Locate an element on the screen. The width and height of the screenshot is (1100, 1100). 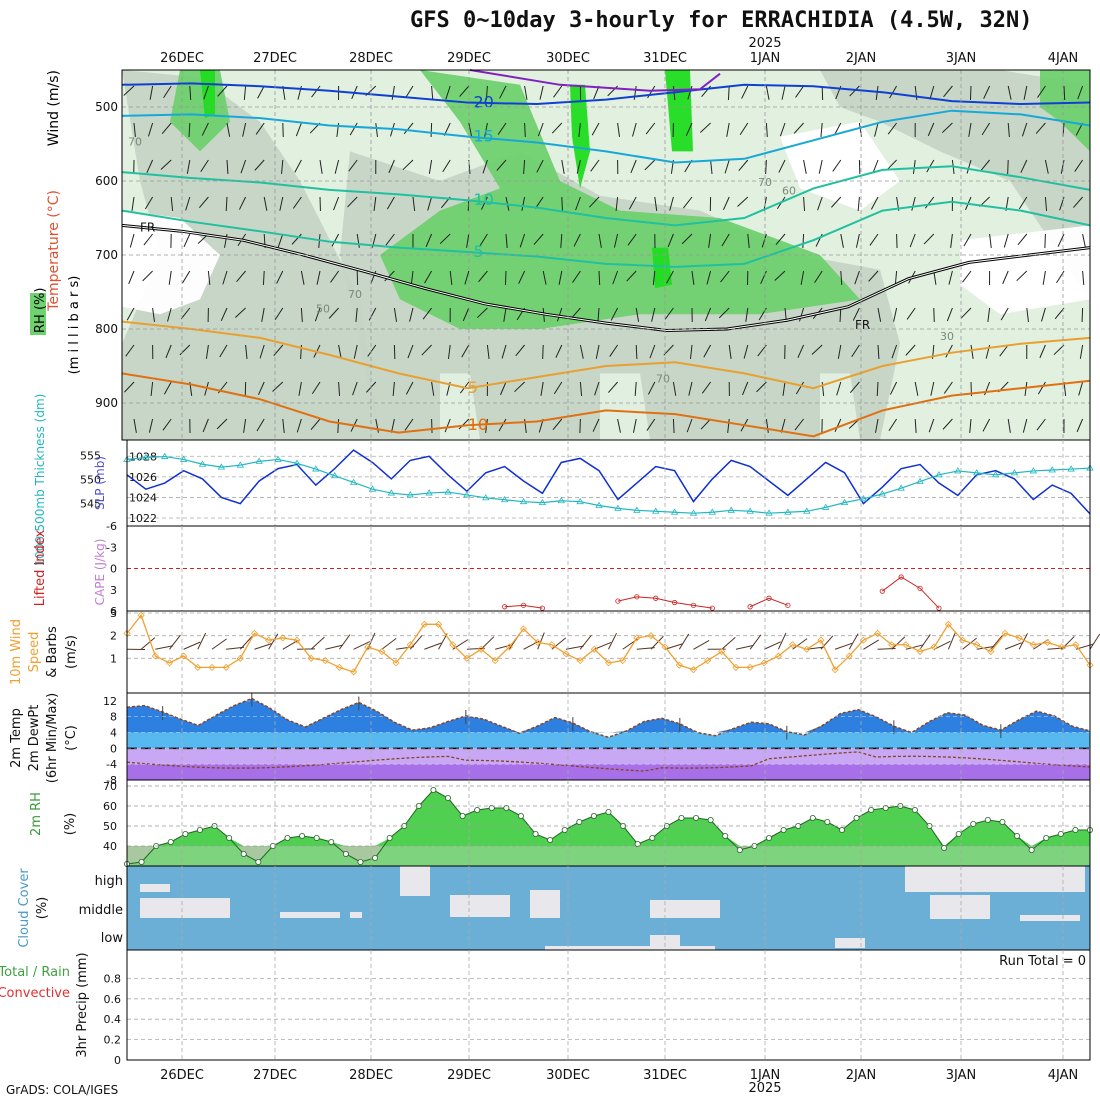
lifted-index-tick-label: 3 is located at coordinates (113, 590).